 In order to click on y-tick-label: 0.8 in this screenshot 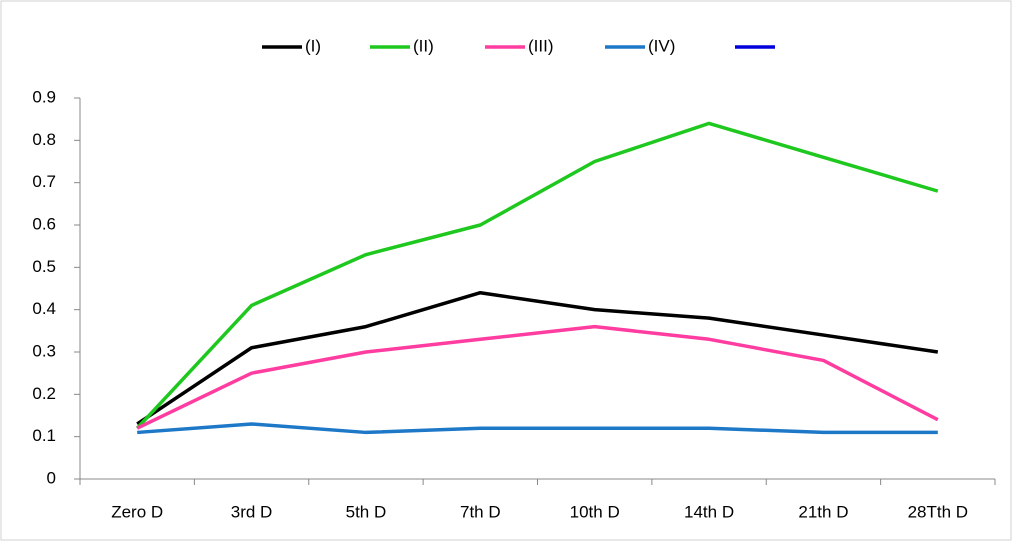, I will do `click(44, 139)`.